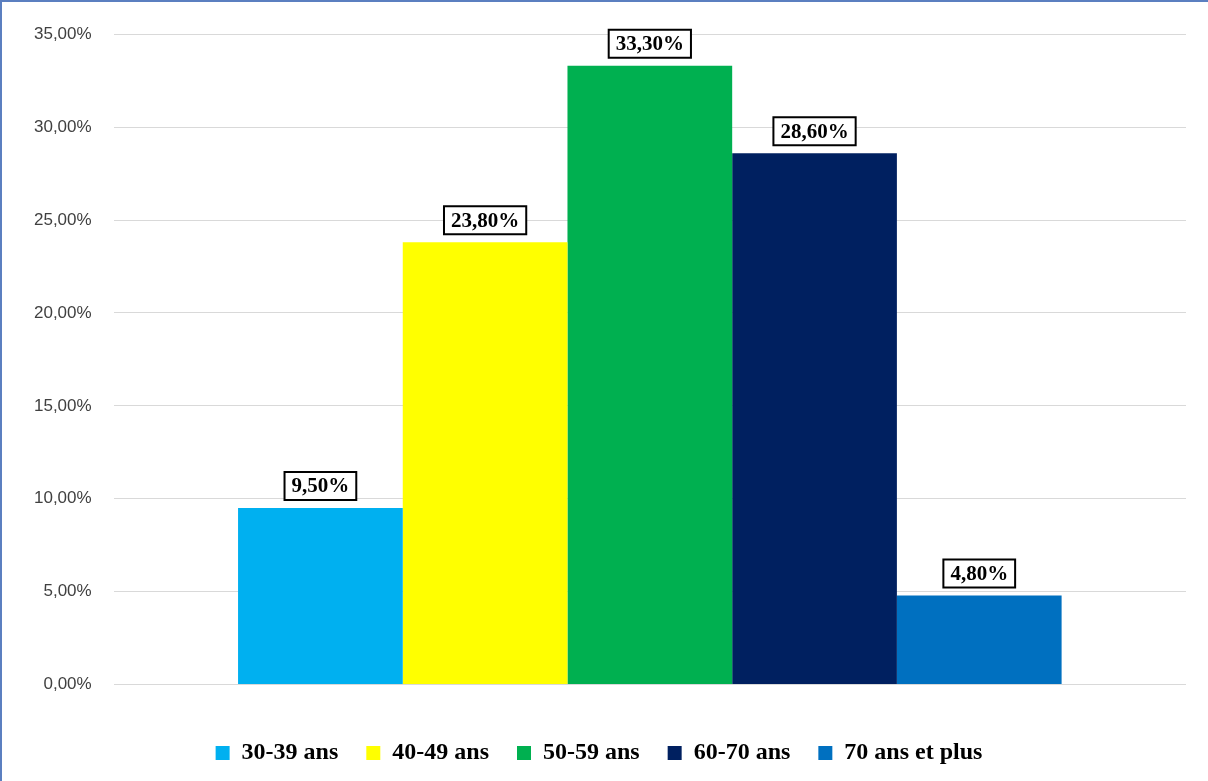 The height and width of the screenshot is (781, 1208). What do you see at coordinates (591, 751) in the screenshot?
I see `legend-label: 50-59 ans` at bounding box center [591, 751].